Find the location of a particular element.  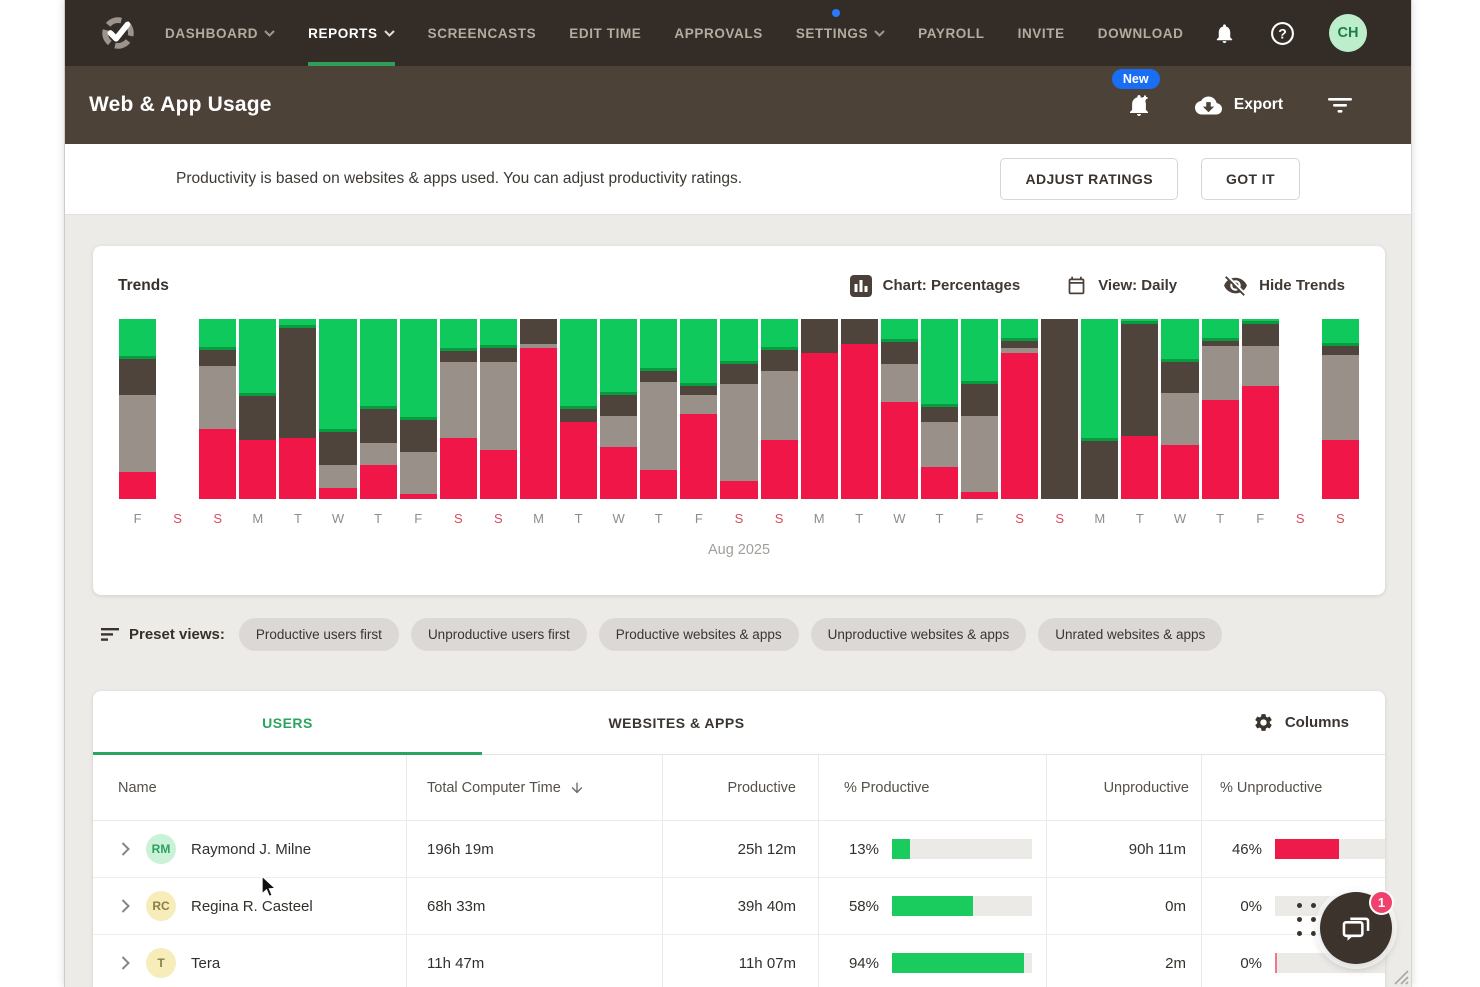

nav-item-edit-time: EDIT TIME is located at coordinates (605, 33).